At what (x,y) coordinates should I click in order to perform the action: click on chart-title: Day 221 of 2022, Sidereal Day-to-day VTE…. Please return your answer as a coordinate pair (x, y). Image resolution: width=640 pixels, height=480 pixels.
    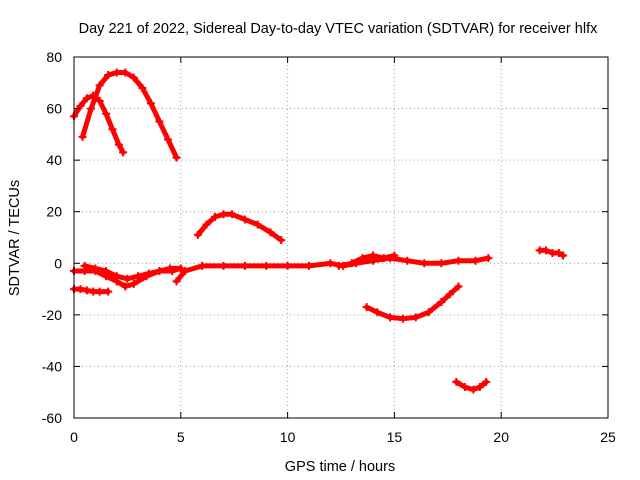
    Looking at the image, I should click on (338, 29).